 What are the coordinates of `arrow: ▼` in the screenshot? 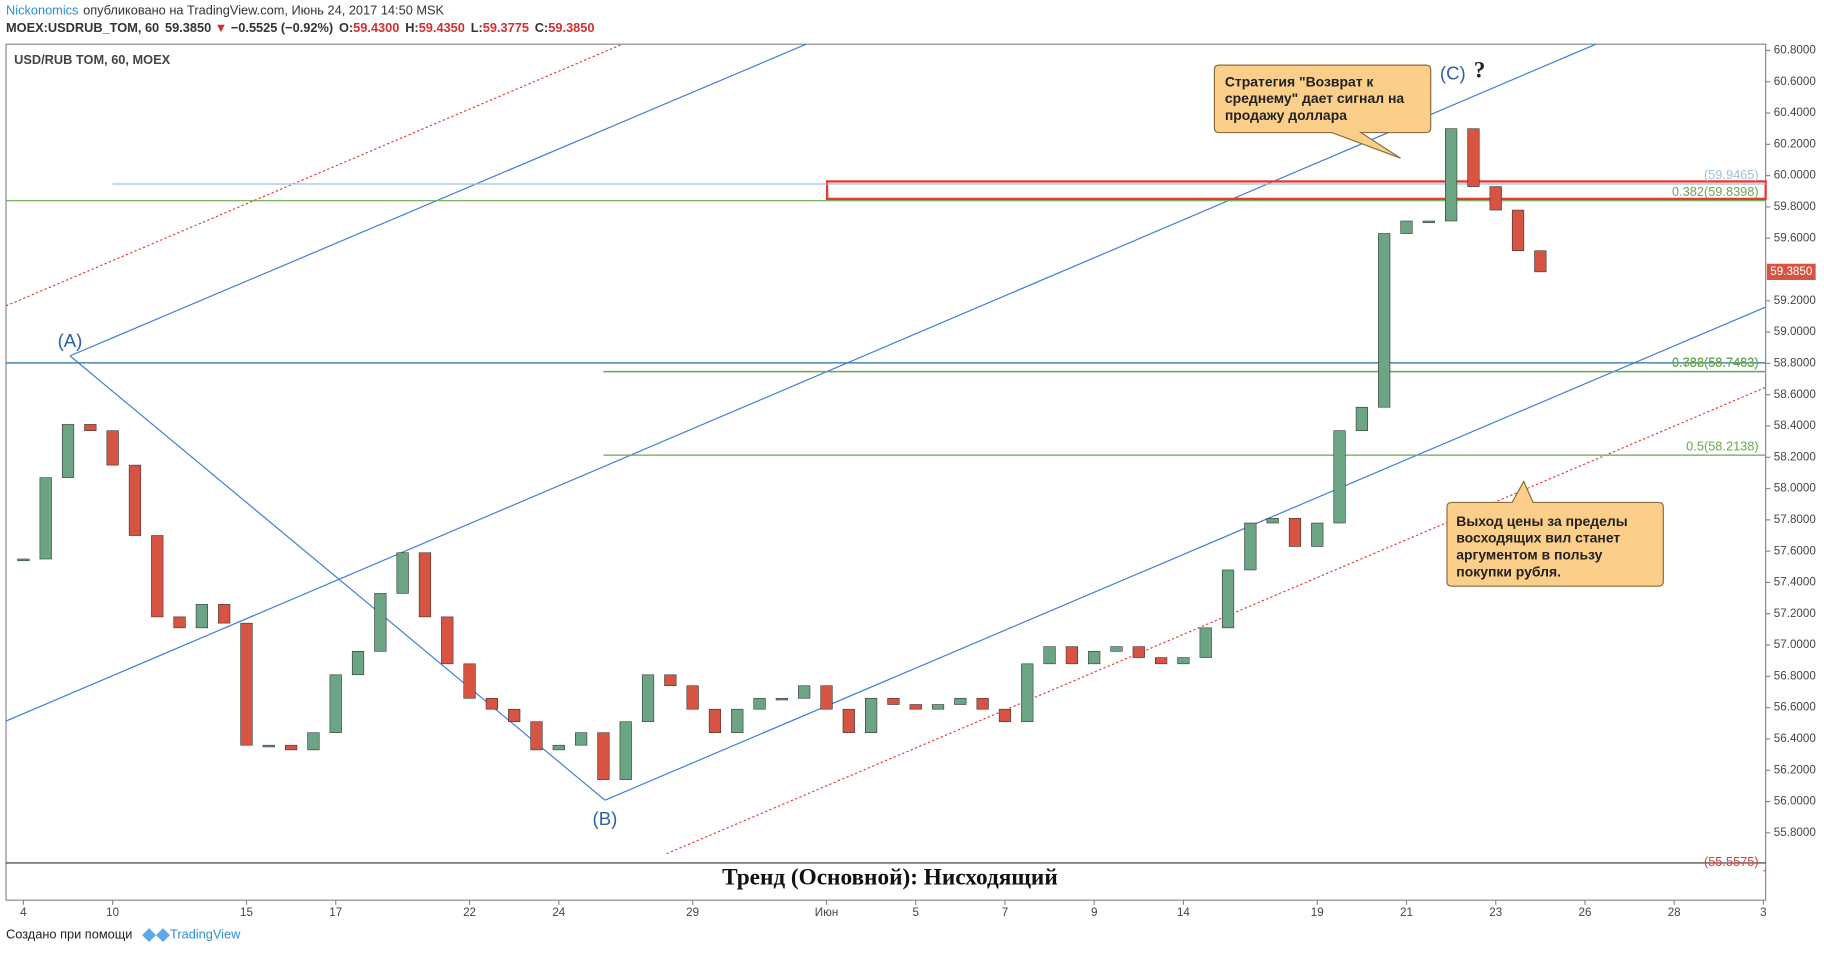 It's located at (221, 27).